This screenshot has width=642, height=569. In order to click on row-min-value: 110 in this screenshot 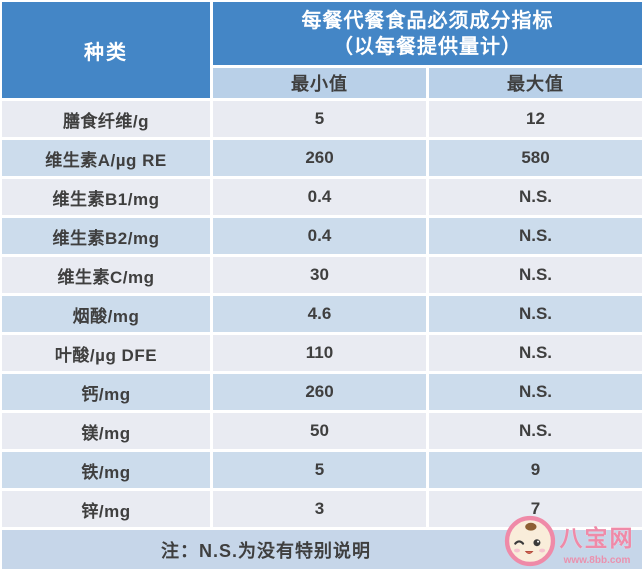, I will do `click(319, 353)`.